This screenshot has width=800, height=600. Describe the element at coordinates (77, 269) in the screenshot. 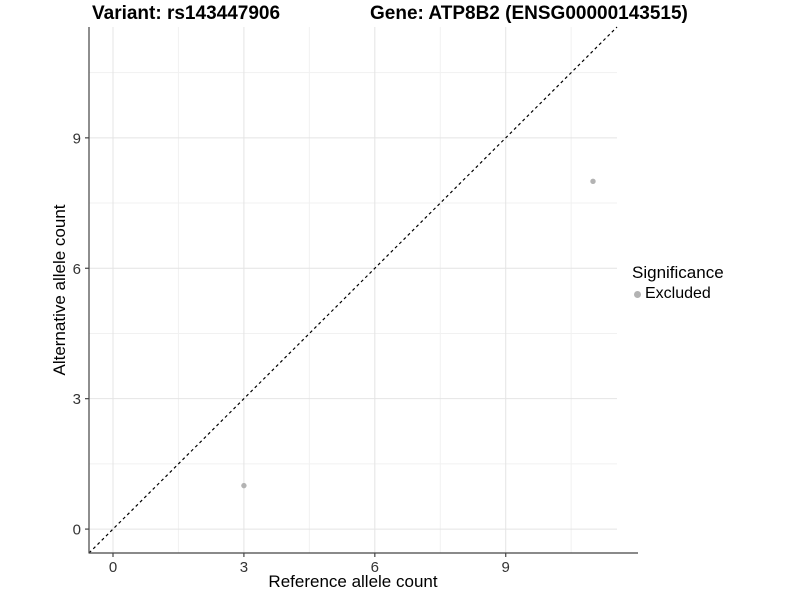

I see `y-tick-label: 6` at that location.